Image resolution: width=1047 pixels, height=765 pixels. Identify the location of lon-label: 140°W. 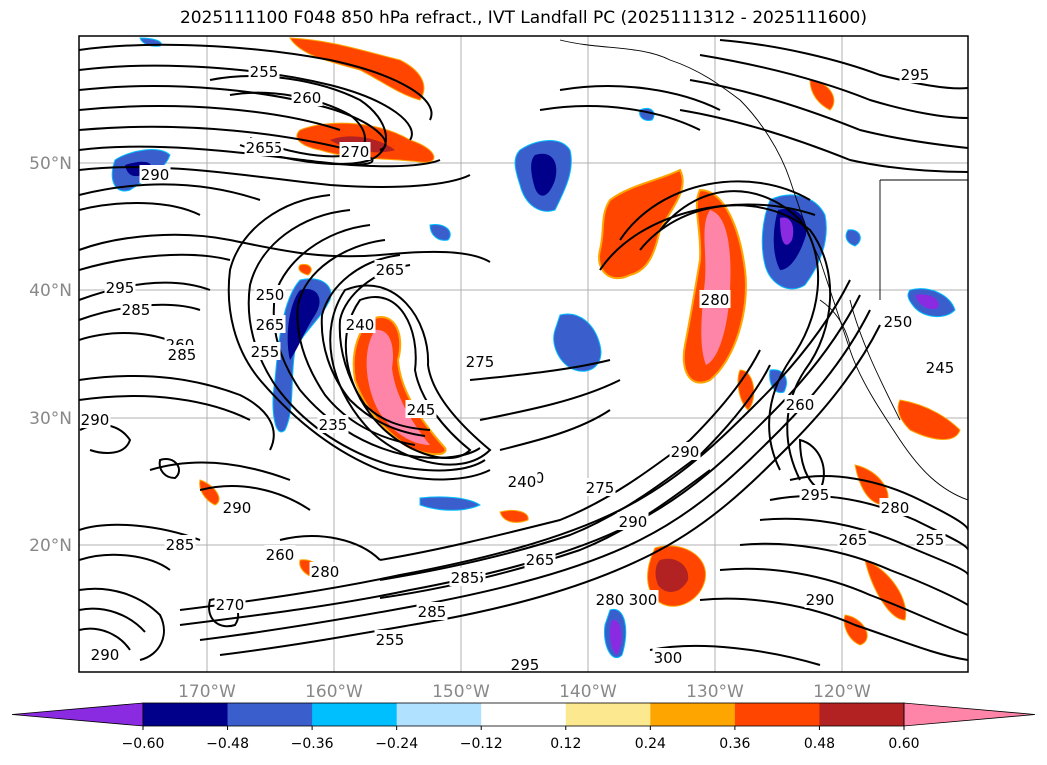
(588, 692).